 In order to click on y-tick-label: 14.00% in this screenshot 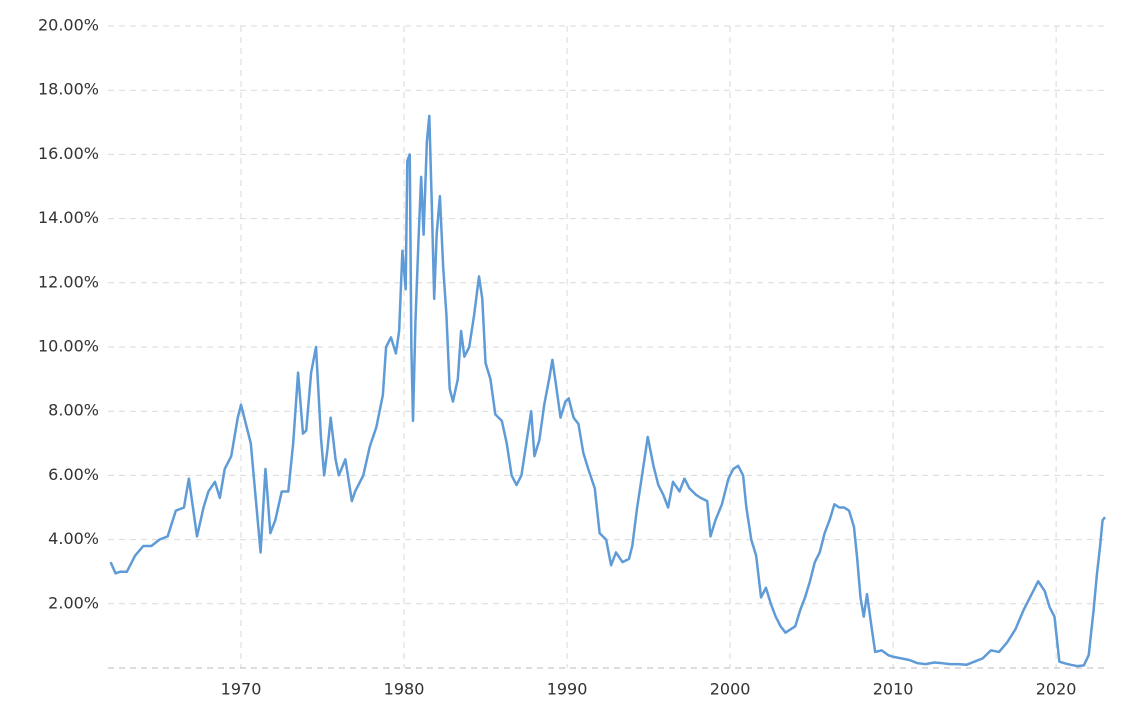, I will do `click(68, 217)`.